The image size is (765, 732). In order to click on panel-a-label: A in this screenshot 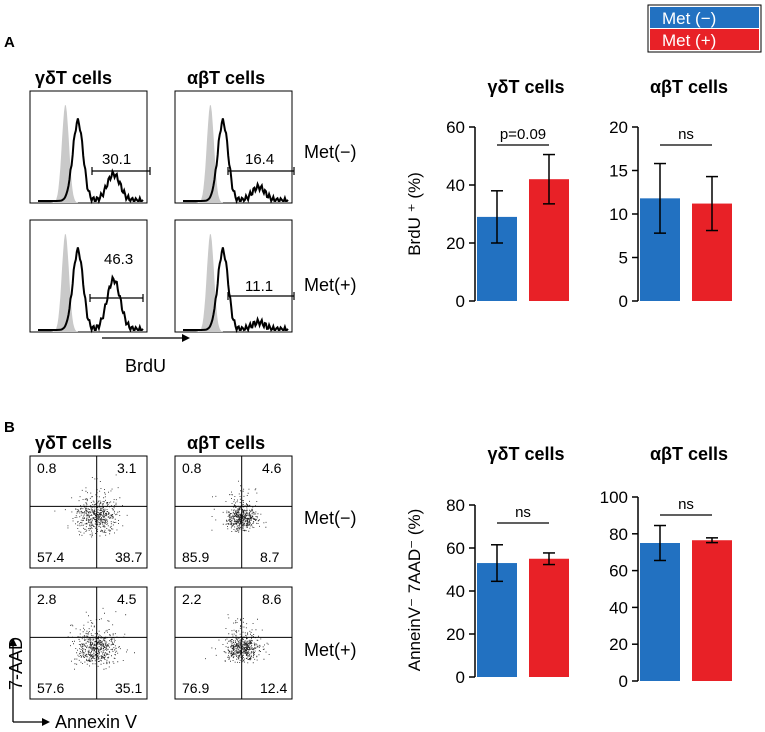, I will do `click(9, 42)`.